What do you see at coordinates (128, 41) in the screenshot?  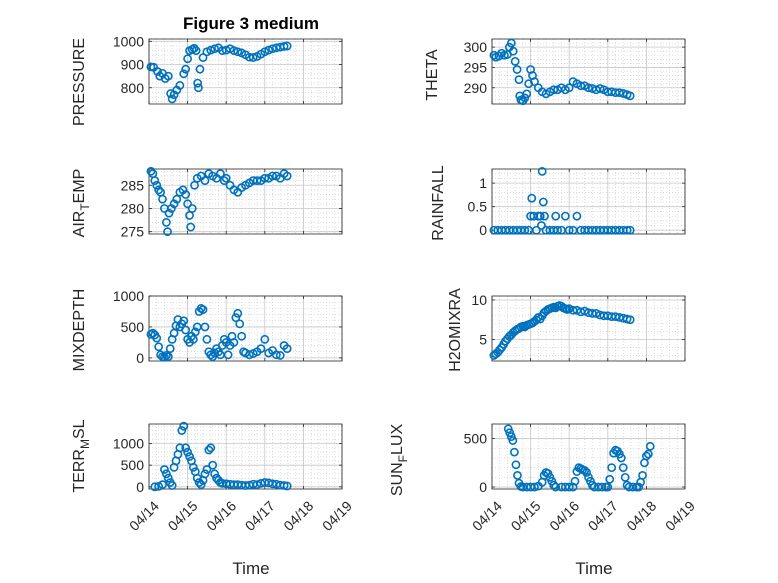 I see `y-tick-label: 1000` at bounding box center [128, 41].